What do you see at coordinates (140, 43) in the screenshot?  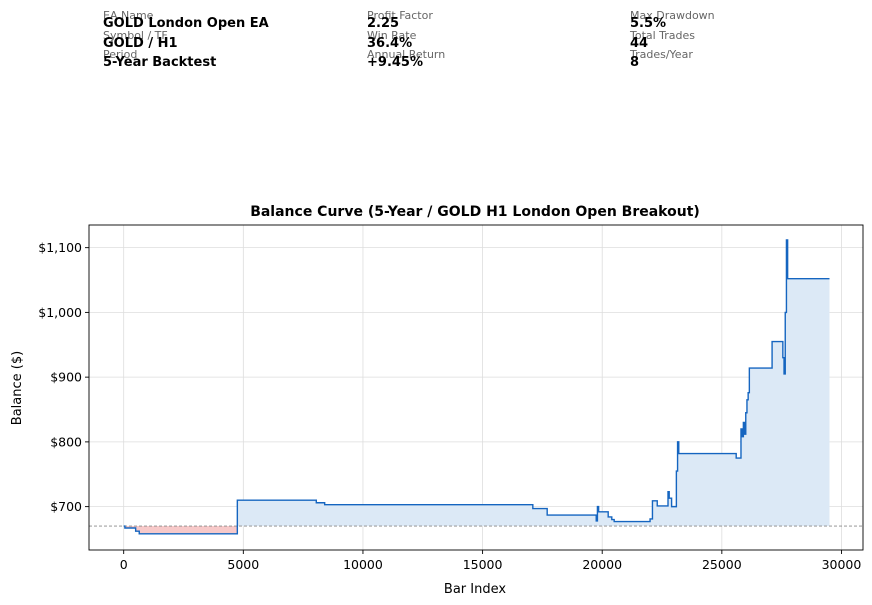 I see `stat-value: GOLD / H1` at bounding box center [140, 43].